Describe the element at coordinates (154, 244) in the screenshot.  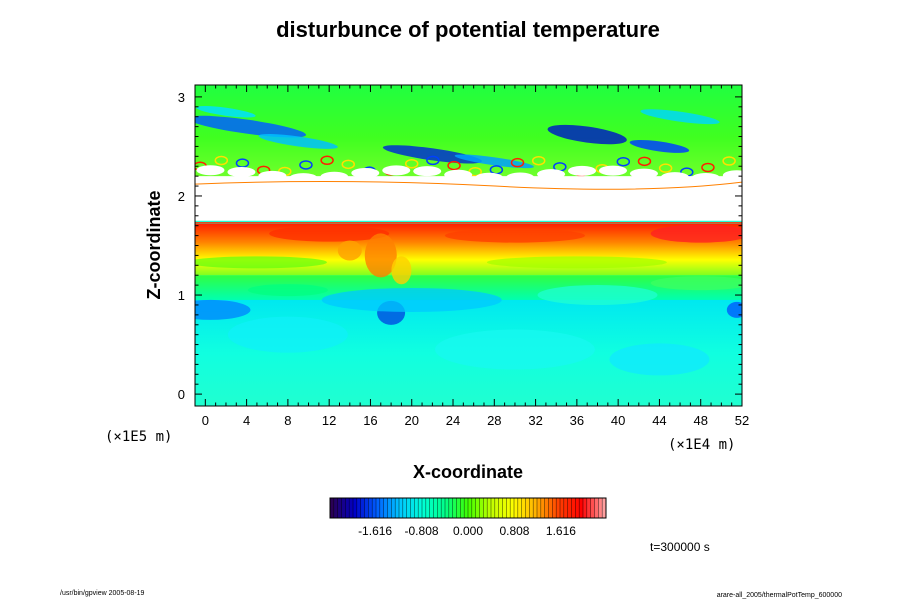
I see `y-axis-title: Z-coordinate` at that location.